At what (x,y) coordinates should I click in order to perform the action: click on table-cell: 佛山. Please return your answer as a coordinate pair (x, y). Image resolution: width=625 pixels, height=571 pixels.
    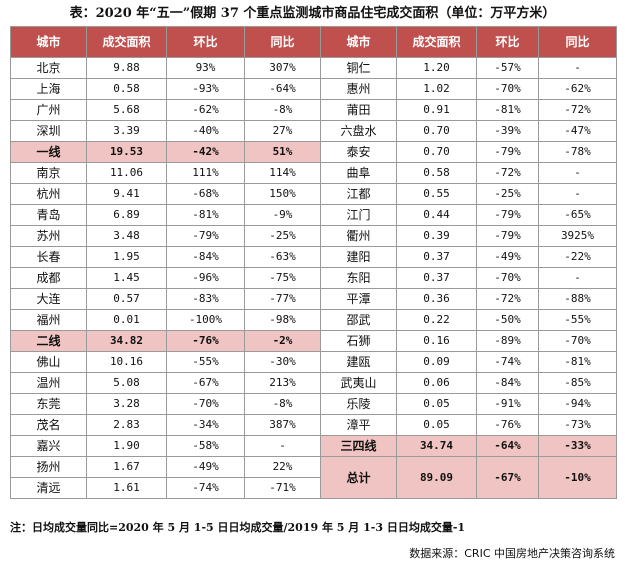
    Looking at the image, I should click on (48, 362).